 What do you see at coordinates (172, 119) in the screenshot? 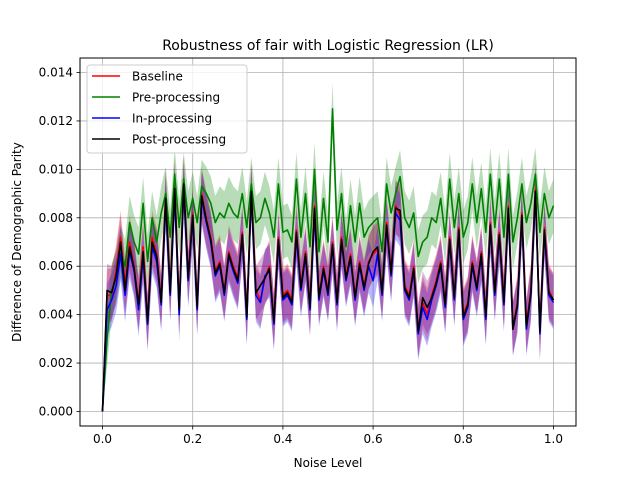
I see `legend-label: In-processing` at bounding box center [172, 119].